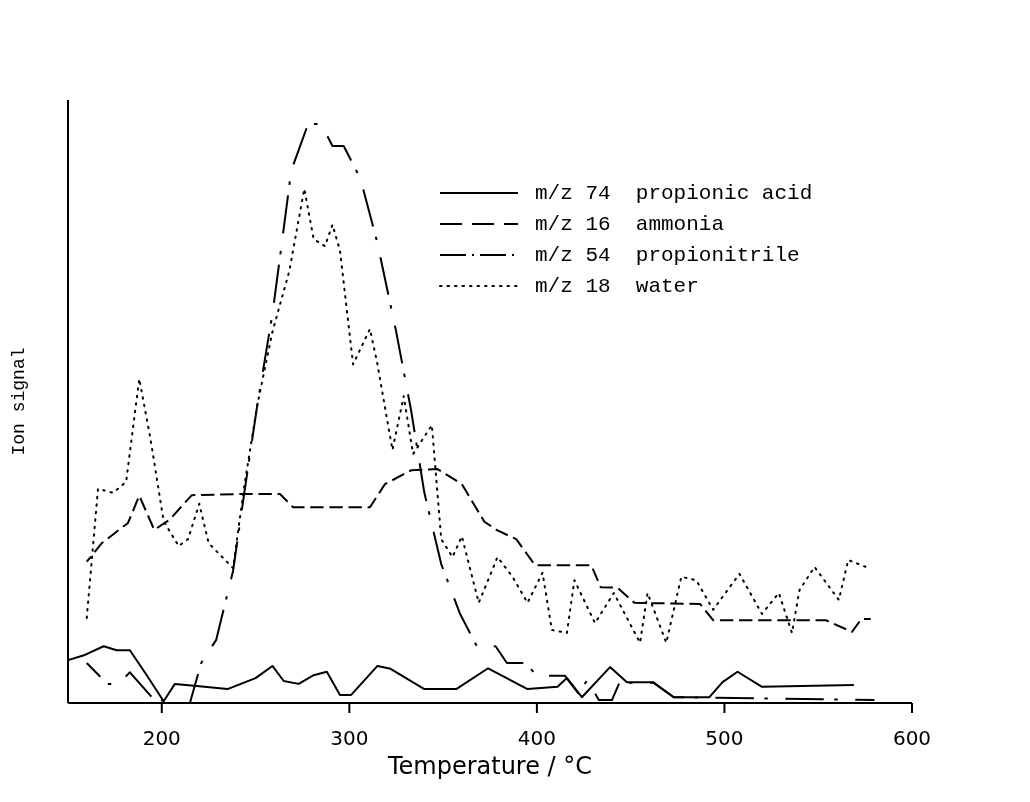  I want to click on x-tick-label: 300, so click(349, 738).